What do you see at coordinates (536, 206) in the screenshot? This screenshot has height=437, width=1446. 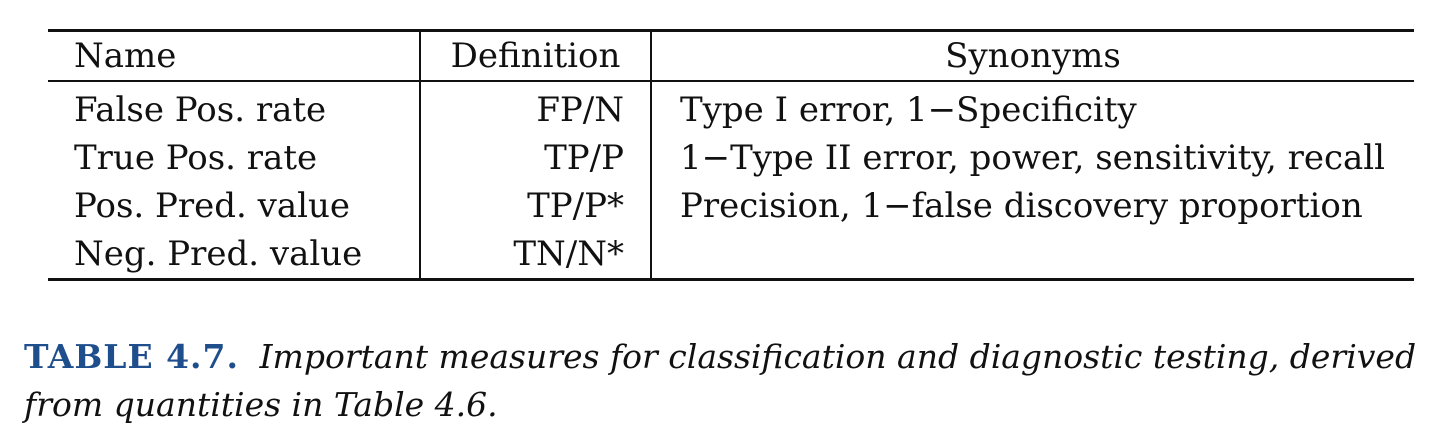 I see `row-definition: TP/P*` at bounding box center [536, 206].